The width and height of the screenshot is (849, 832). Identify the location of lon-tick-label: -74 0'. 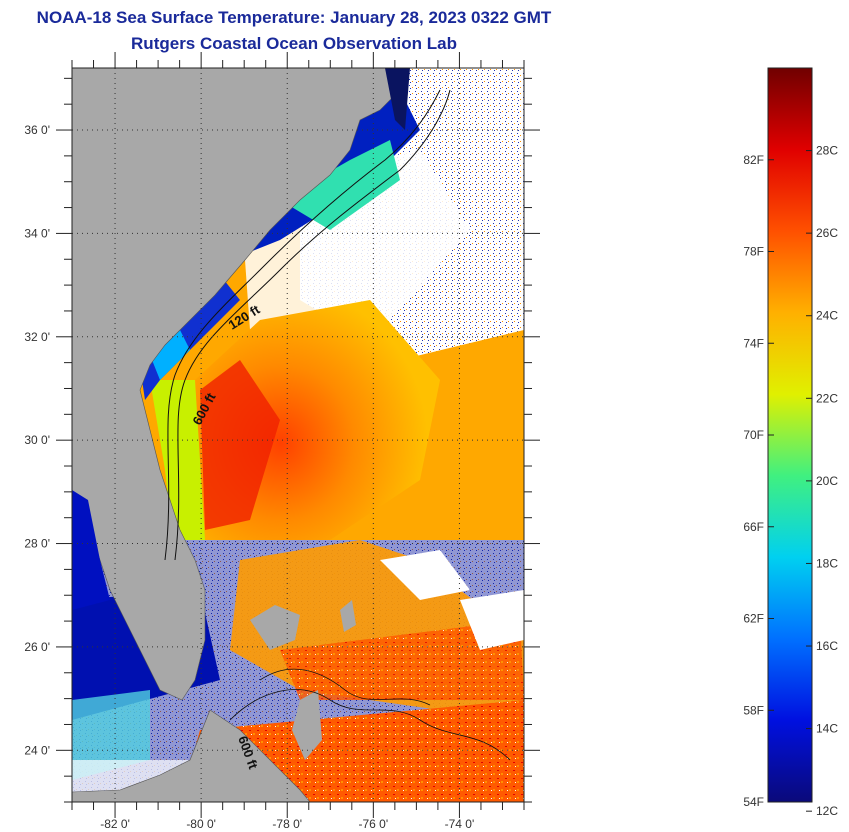
(460, 824).